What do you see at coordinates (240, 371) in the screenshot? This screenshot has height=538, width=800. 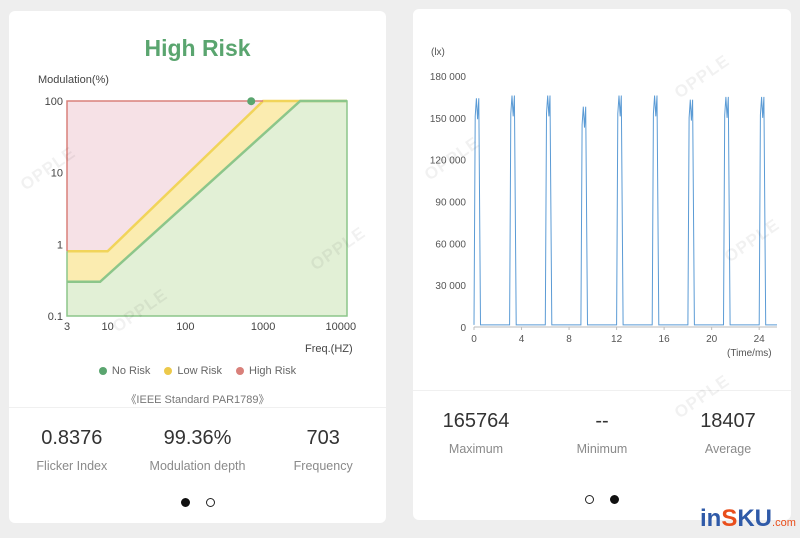 I see `high-risk-dot-icon` at bounding box center [240, 371].